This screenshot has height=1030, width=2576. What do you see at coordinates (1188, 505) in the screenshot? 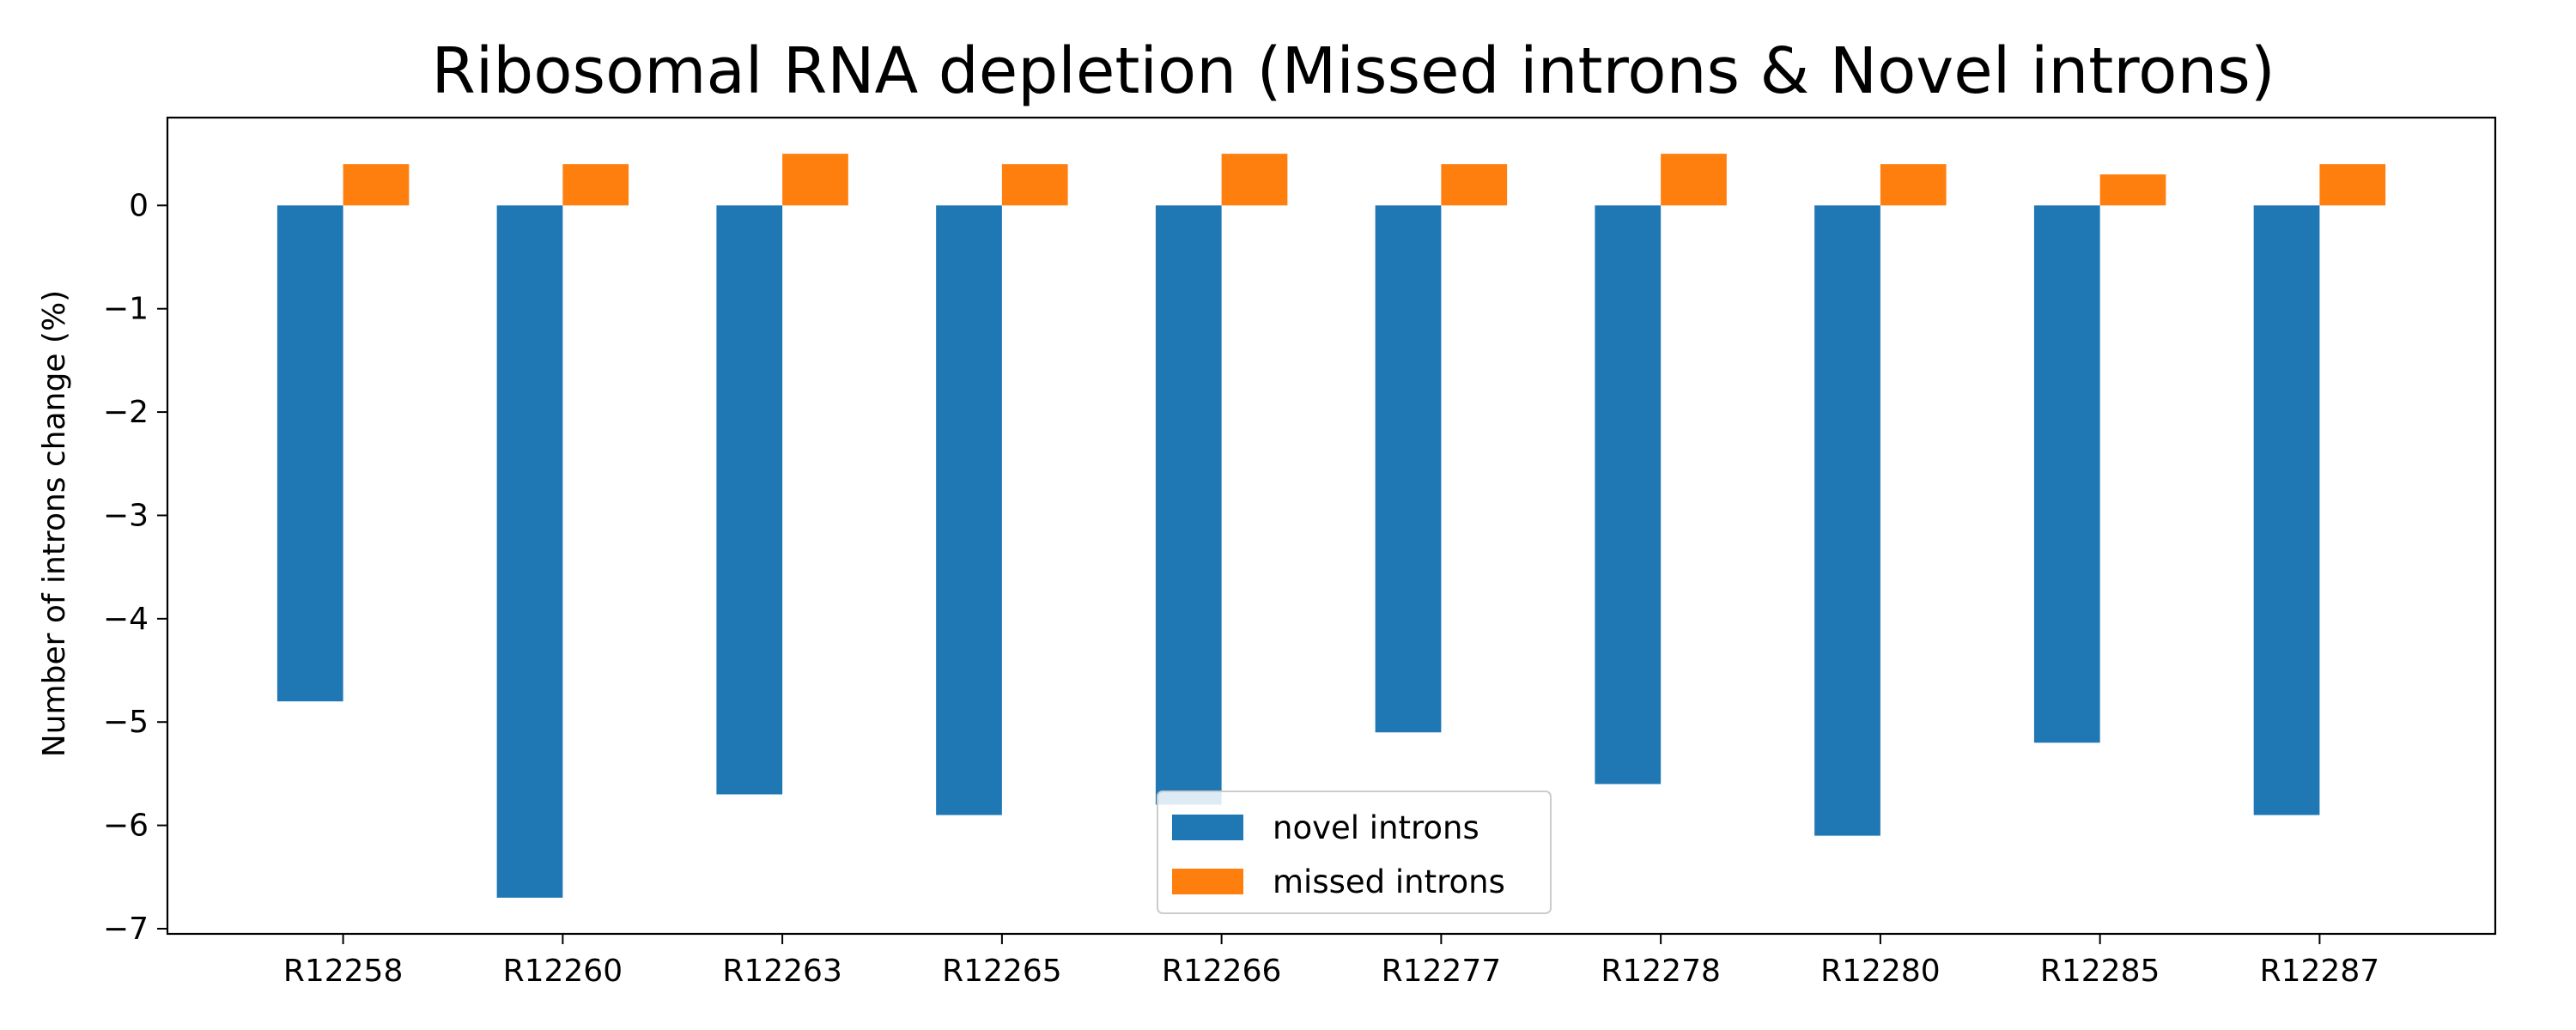
I see `bar-novel-introns-R12266` at bounding box center [1188, 505].